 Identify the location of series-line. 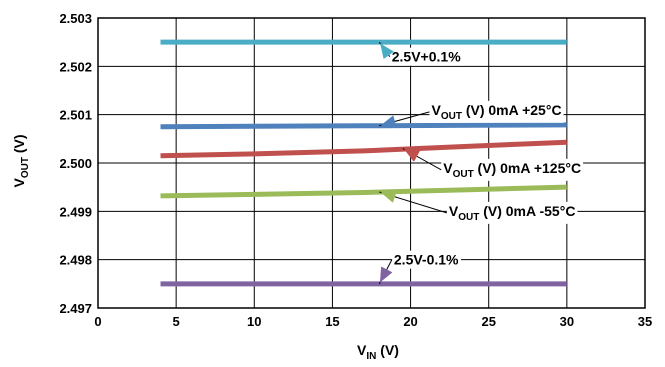
(364, 126).